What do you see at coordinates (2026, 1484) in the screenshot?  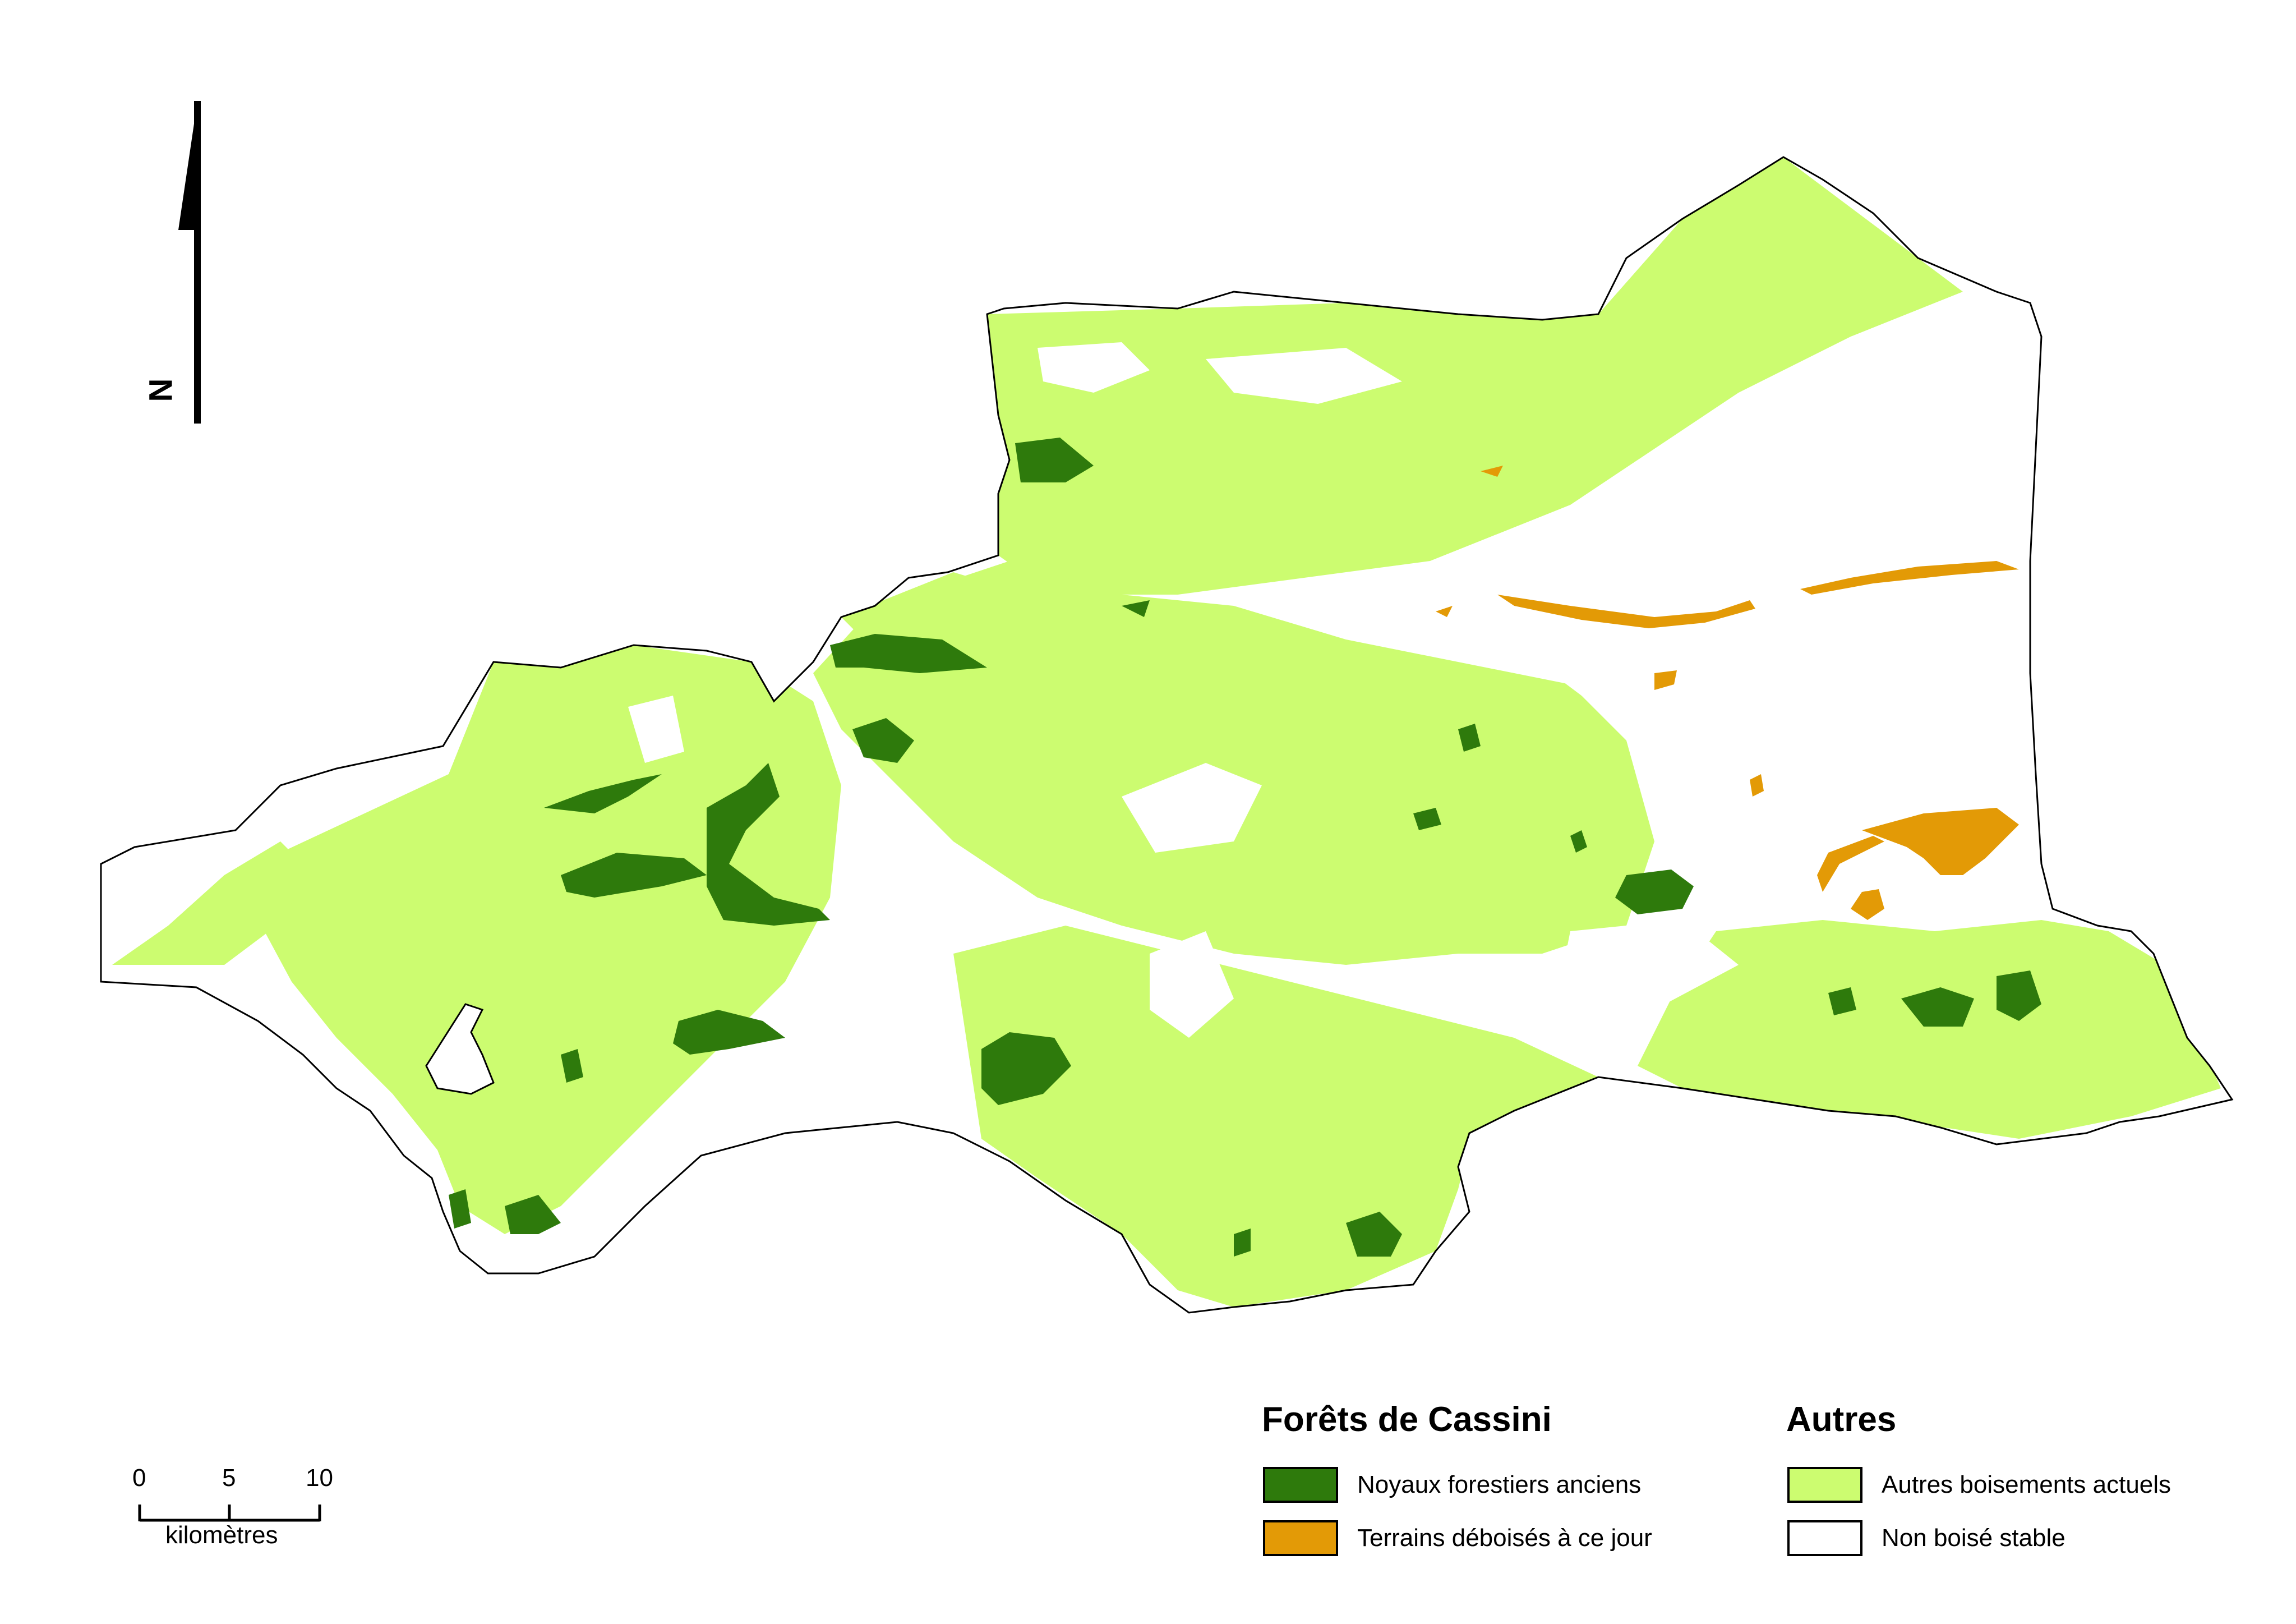 I see `legend-label-other-woodland: Autres boisements actuels` at bounding box center [2026, 1484].